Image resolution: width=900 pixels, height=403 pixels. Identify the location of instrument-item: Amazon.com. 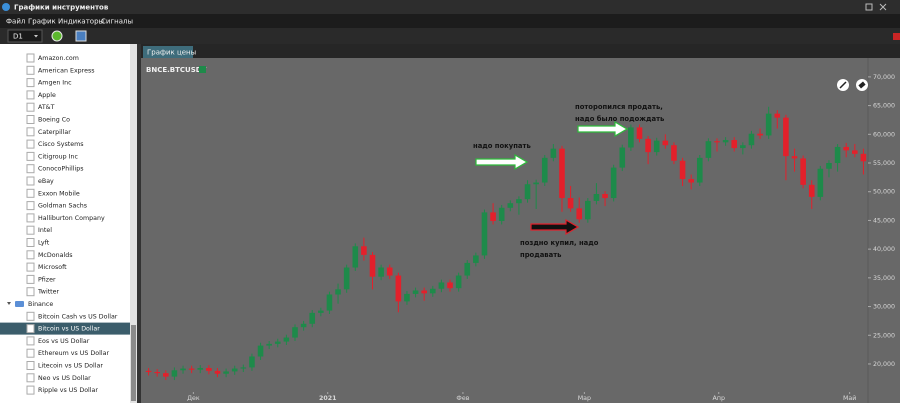
(58, 58).